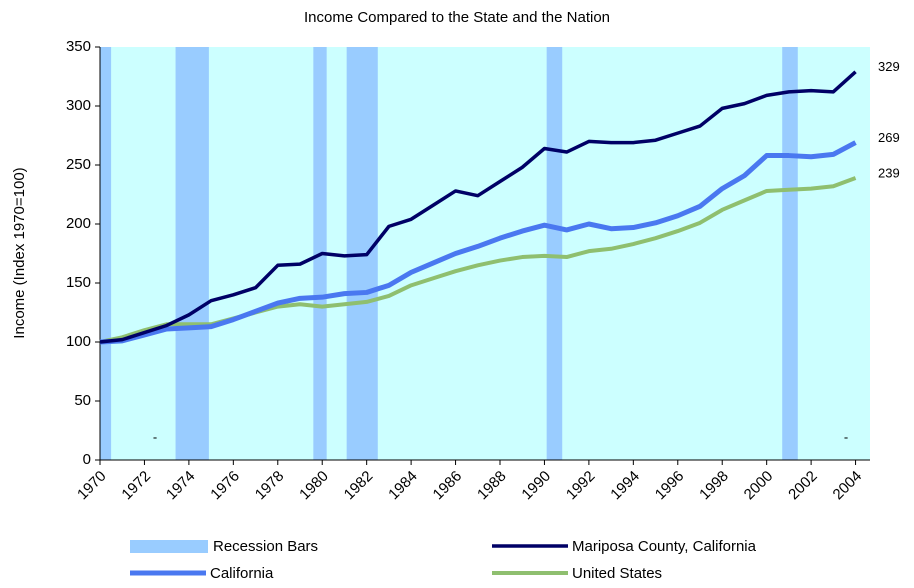 The image size is (914, 588). I want to click on x-tick-label: 1972, so click(136, 486).